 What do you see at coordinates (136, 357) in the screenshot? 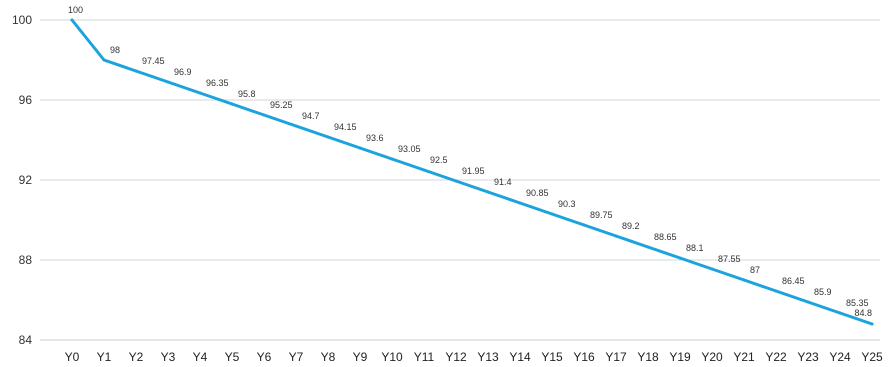
I see `x-tick-label-y2: Y2` at bounding box center [136, 357].